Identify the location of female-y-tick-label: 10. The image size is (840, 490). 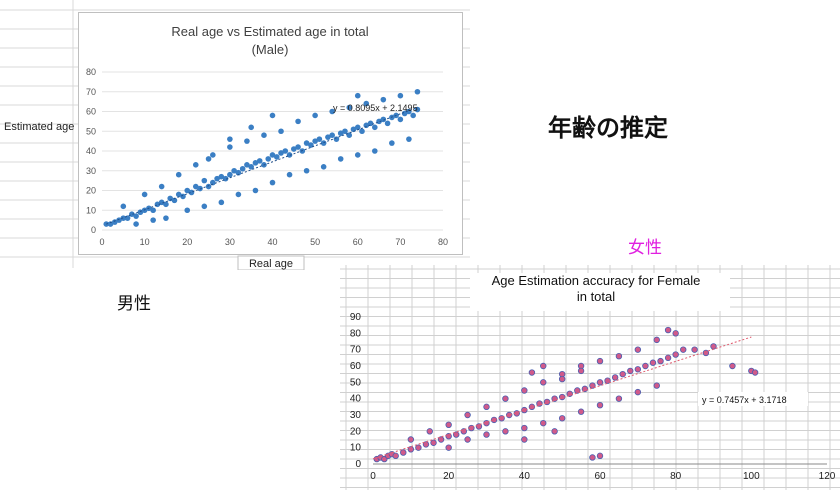
(356, 448).